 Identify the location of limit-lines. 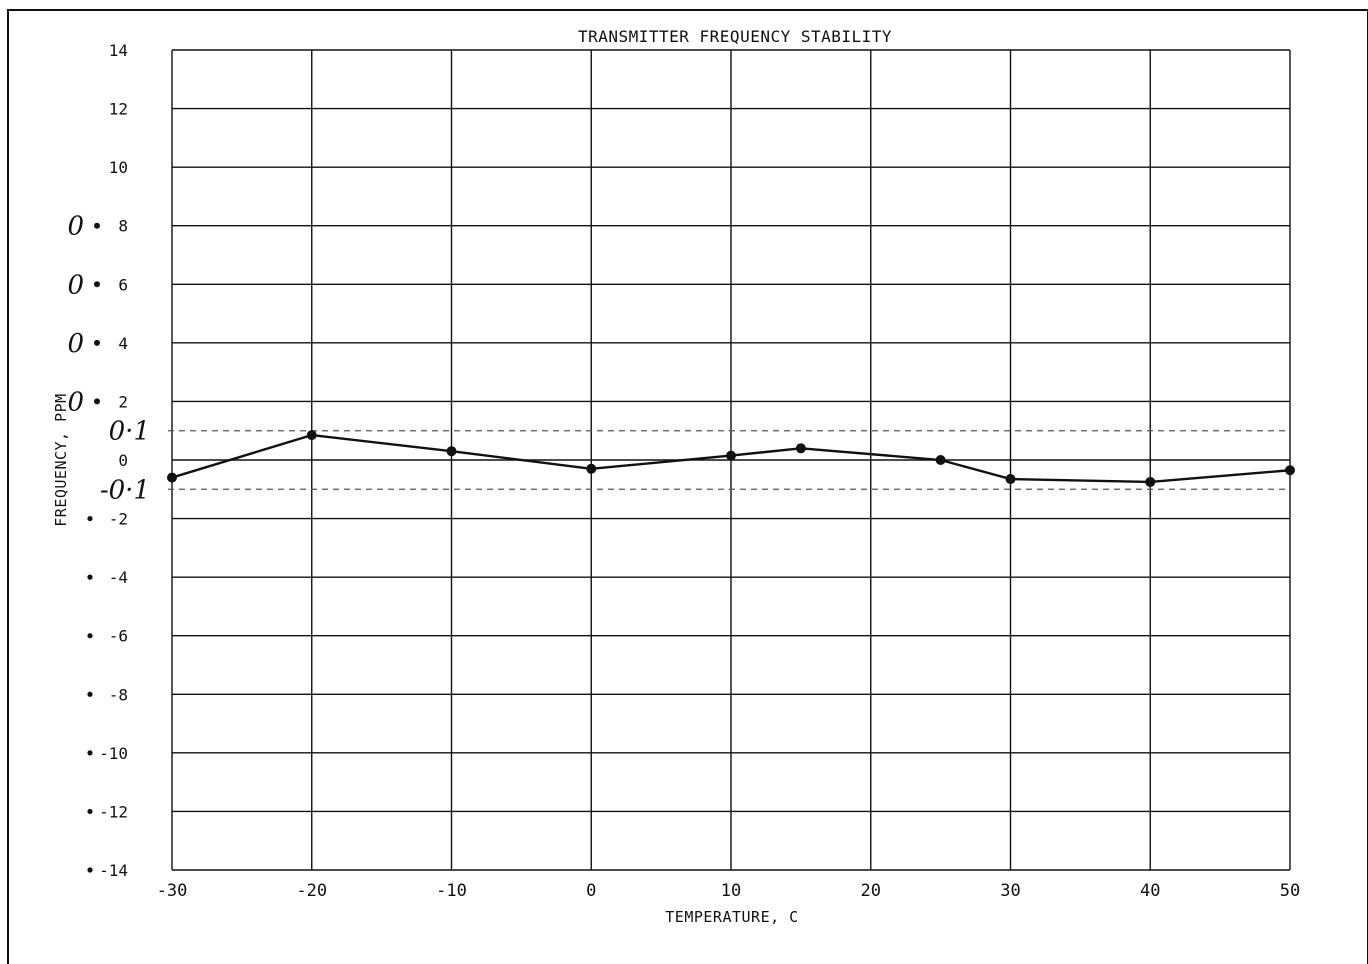
(729, 460).